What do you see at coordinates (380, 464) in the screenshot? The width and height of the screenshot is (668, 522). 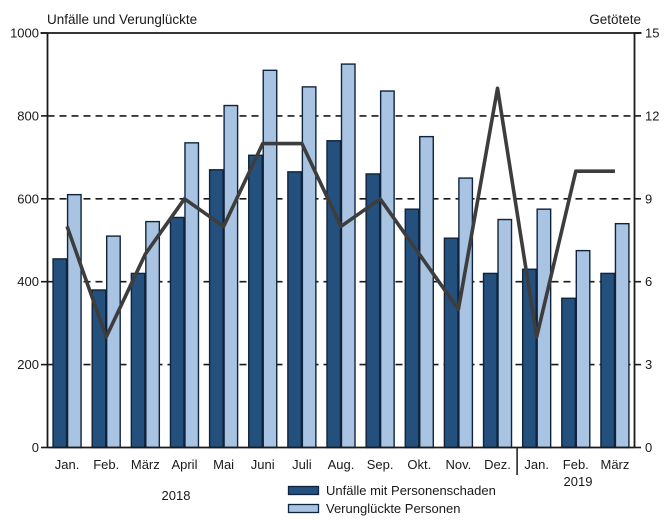 I see `month-label: Sep.` at bounding box center [380, 464].